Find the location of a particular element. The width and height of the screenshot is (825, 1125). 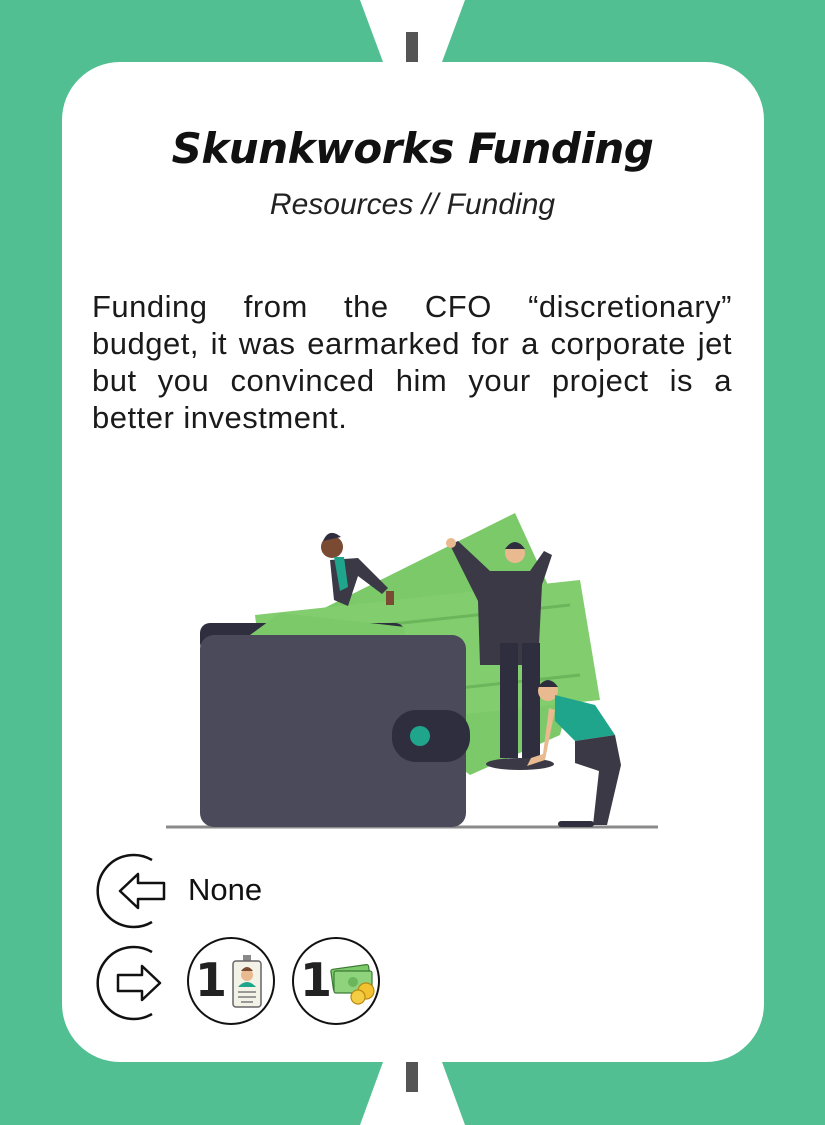

output-badge-money: 1 is located at coordinates (336, 981).